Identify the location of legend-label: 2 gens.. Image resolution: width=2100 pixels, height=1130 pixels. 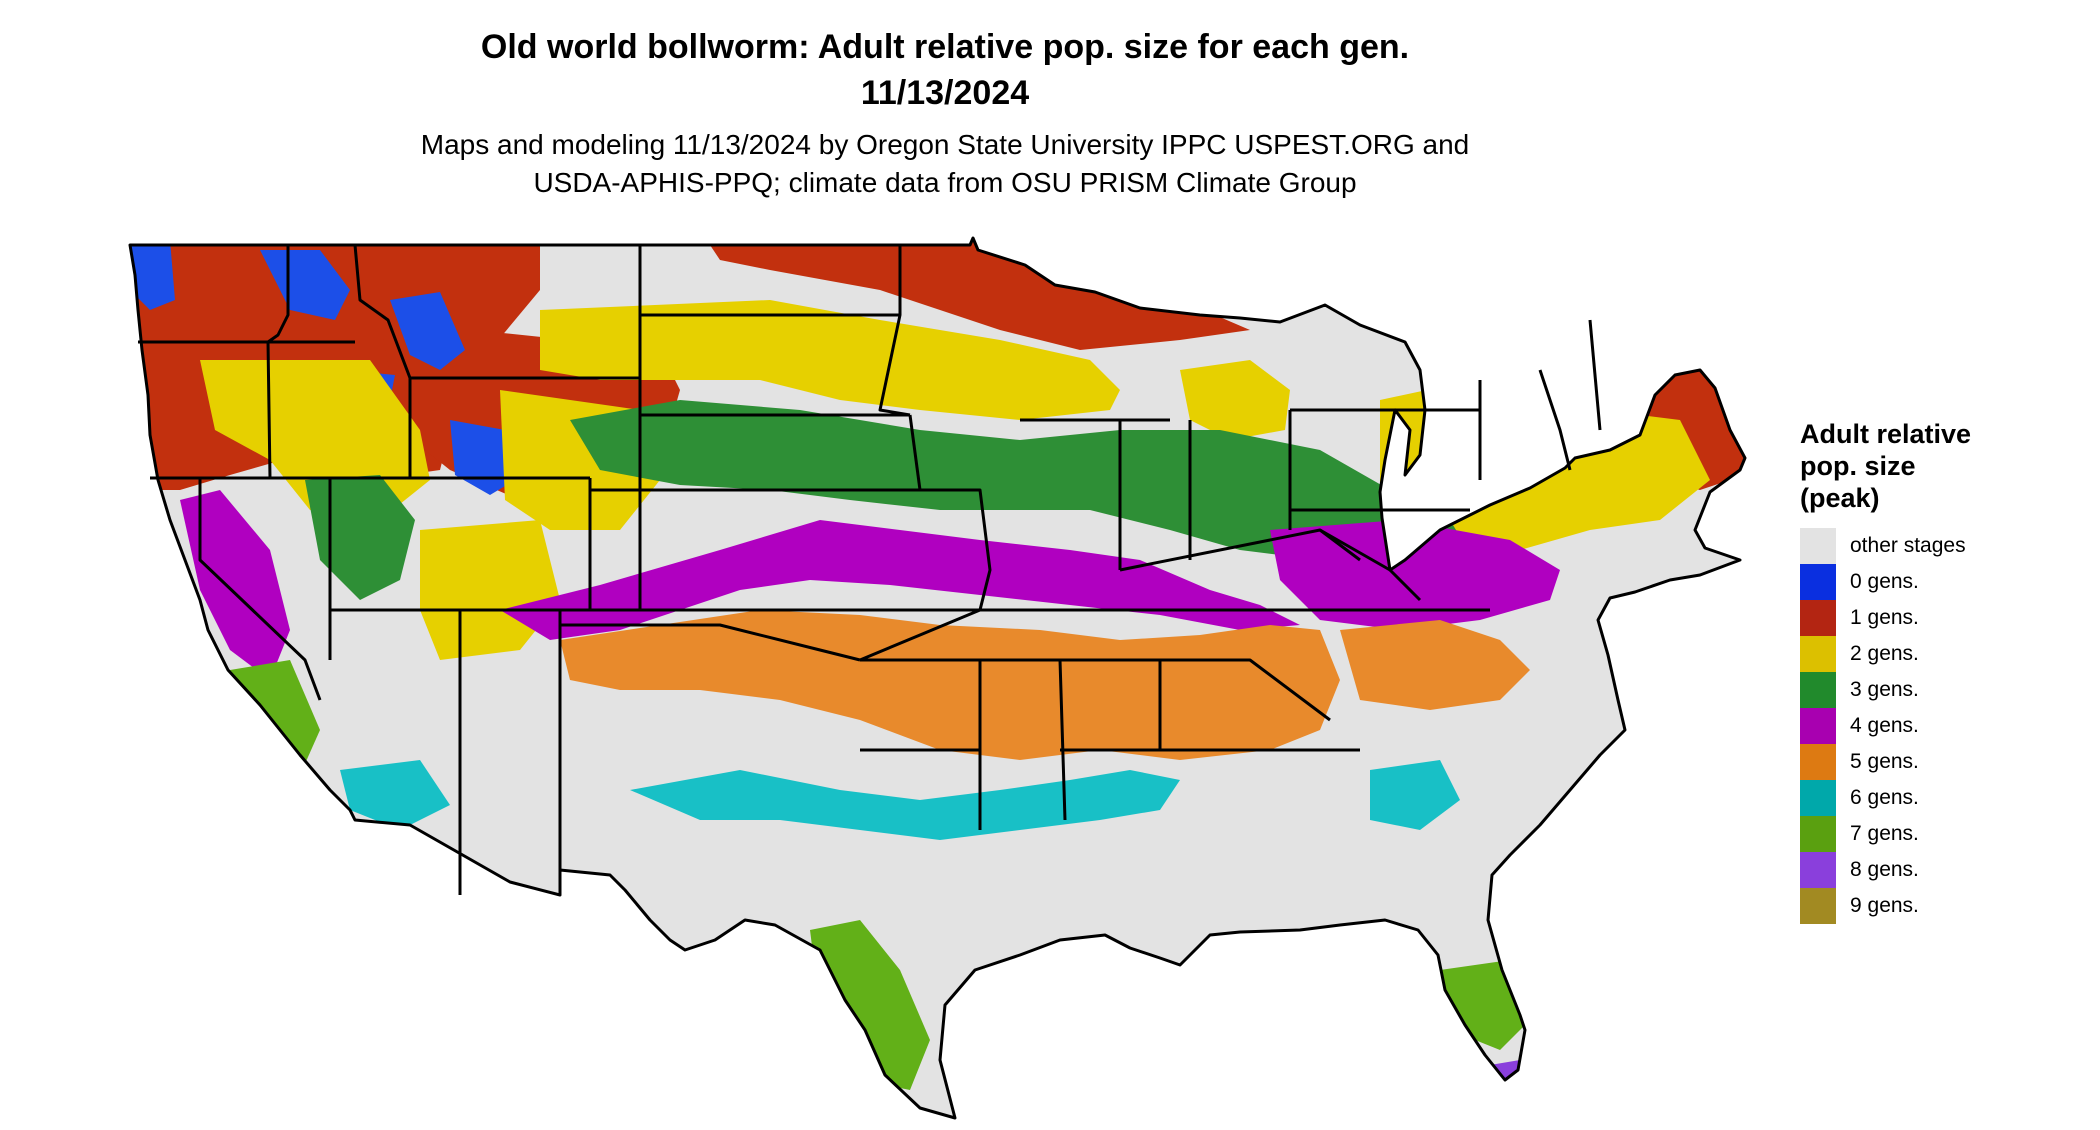
(1884, 653).